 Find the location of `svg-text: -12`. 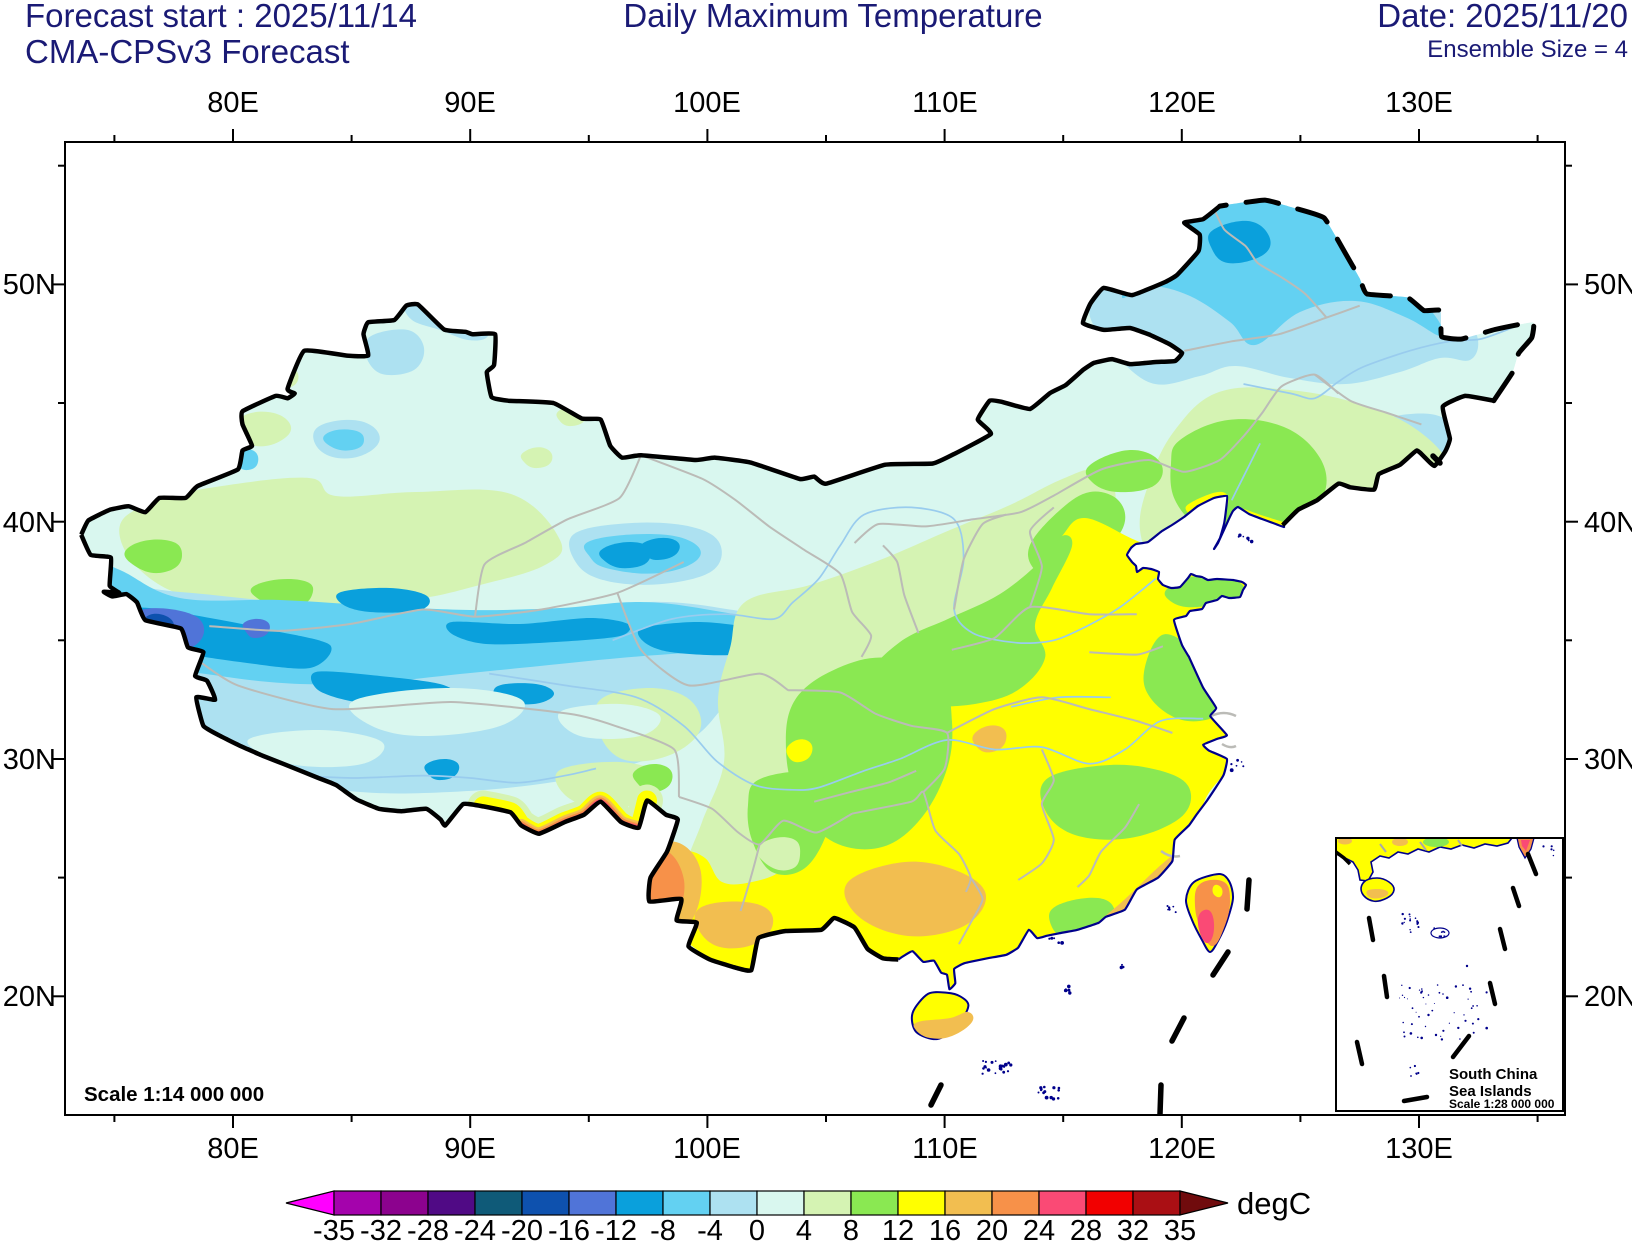

svg-text: -12 is located at coordinates (616, 1228).